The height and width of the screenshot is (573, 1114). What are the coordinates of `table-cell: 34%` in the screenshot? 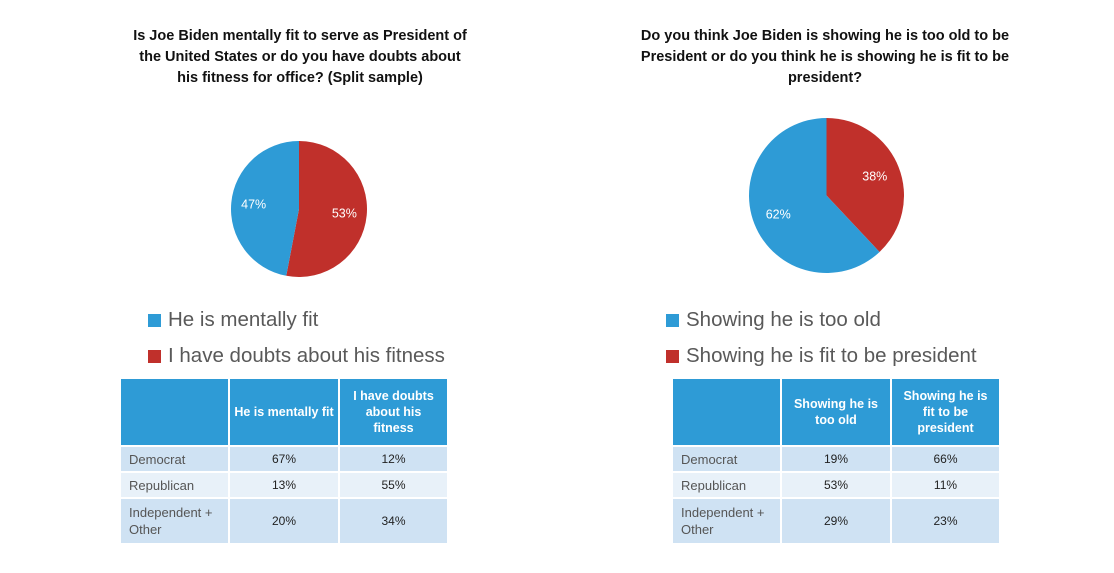 It's located at (393, 520).